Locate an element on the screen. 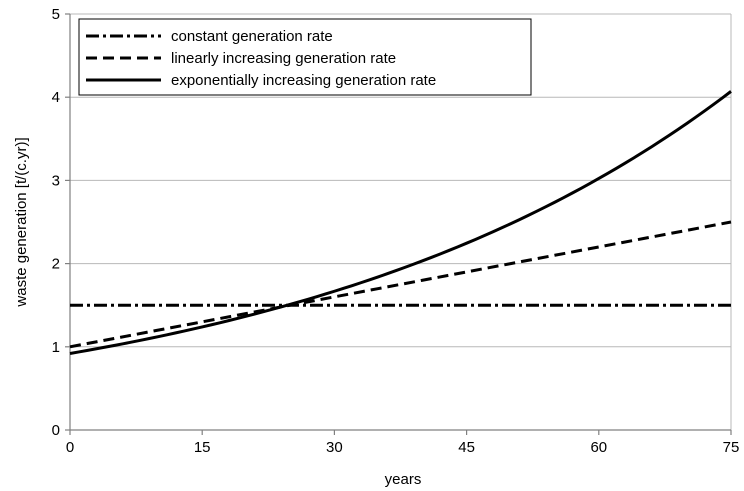  legend-label-2: linearly increasing generation rate is located at coordinates (283, 58).